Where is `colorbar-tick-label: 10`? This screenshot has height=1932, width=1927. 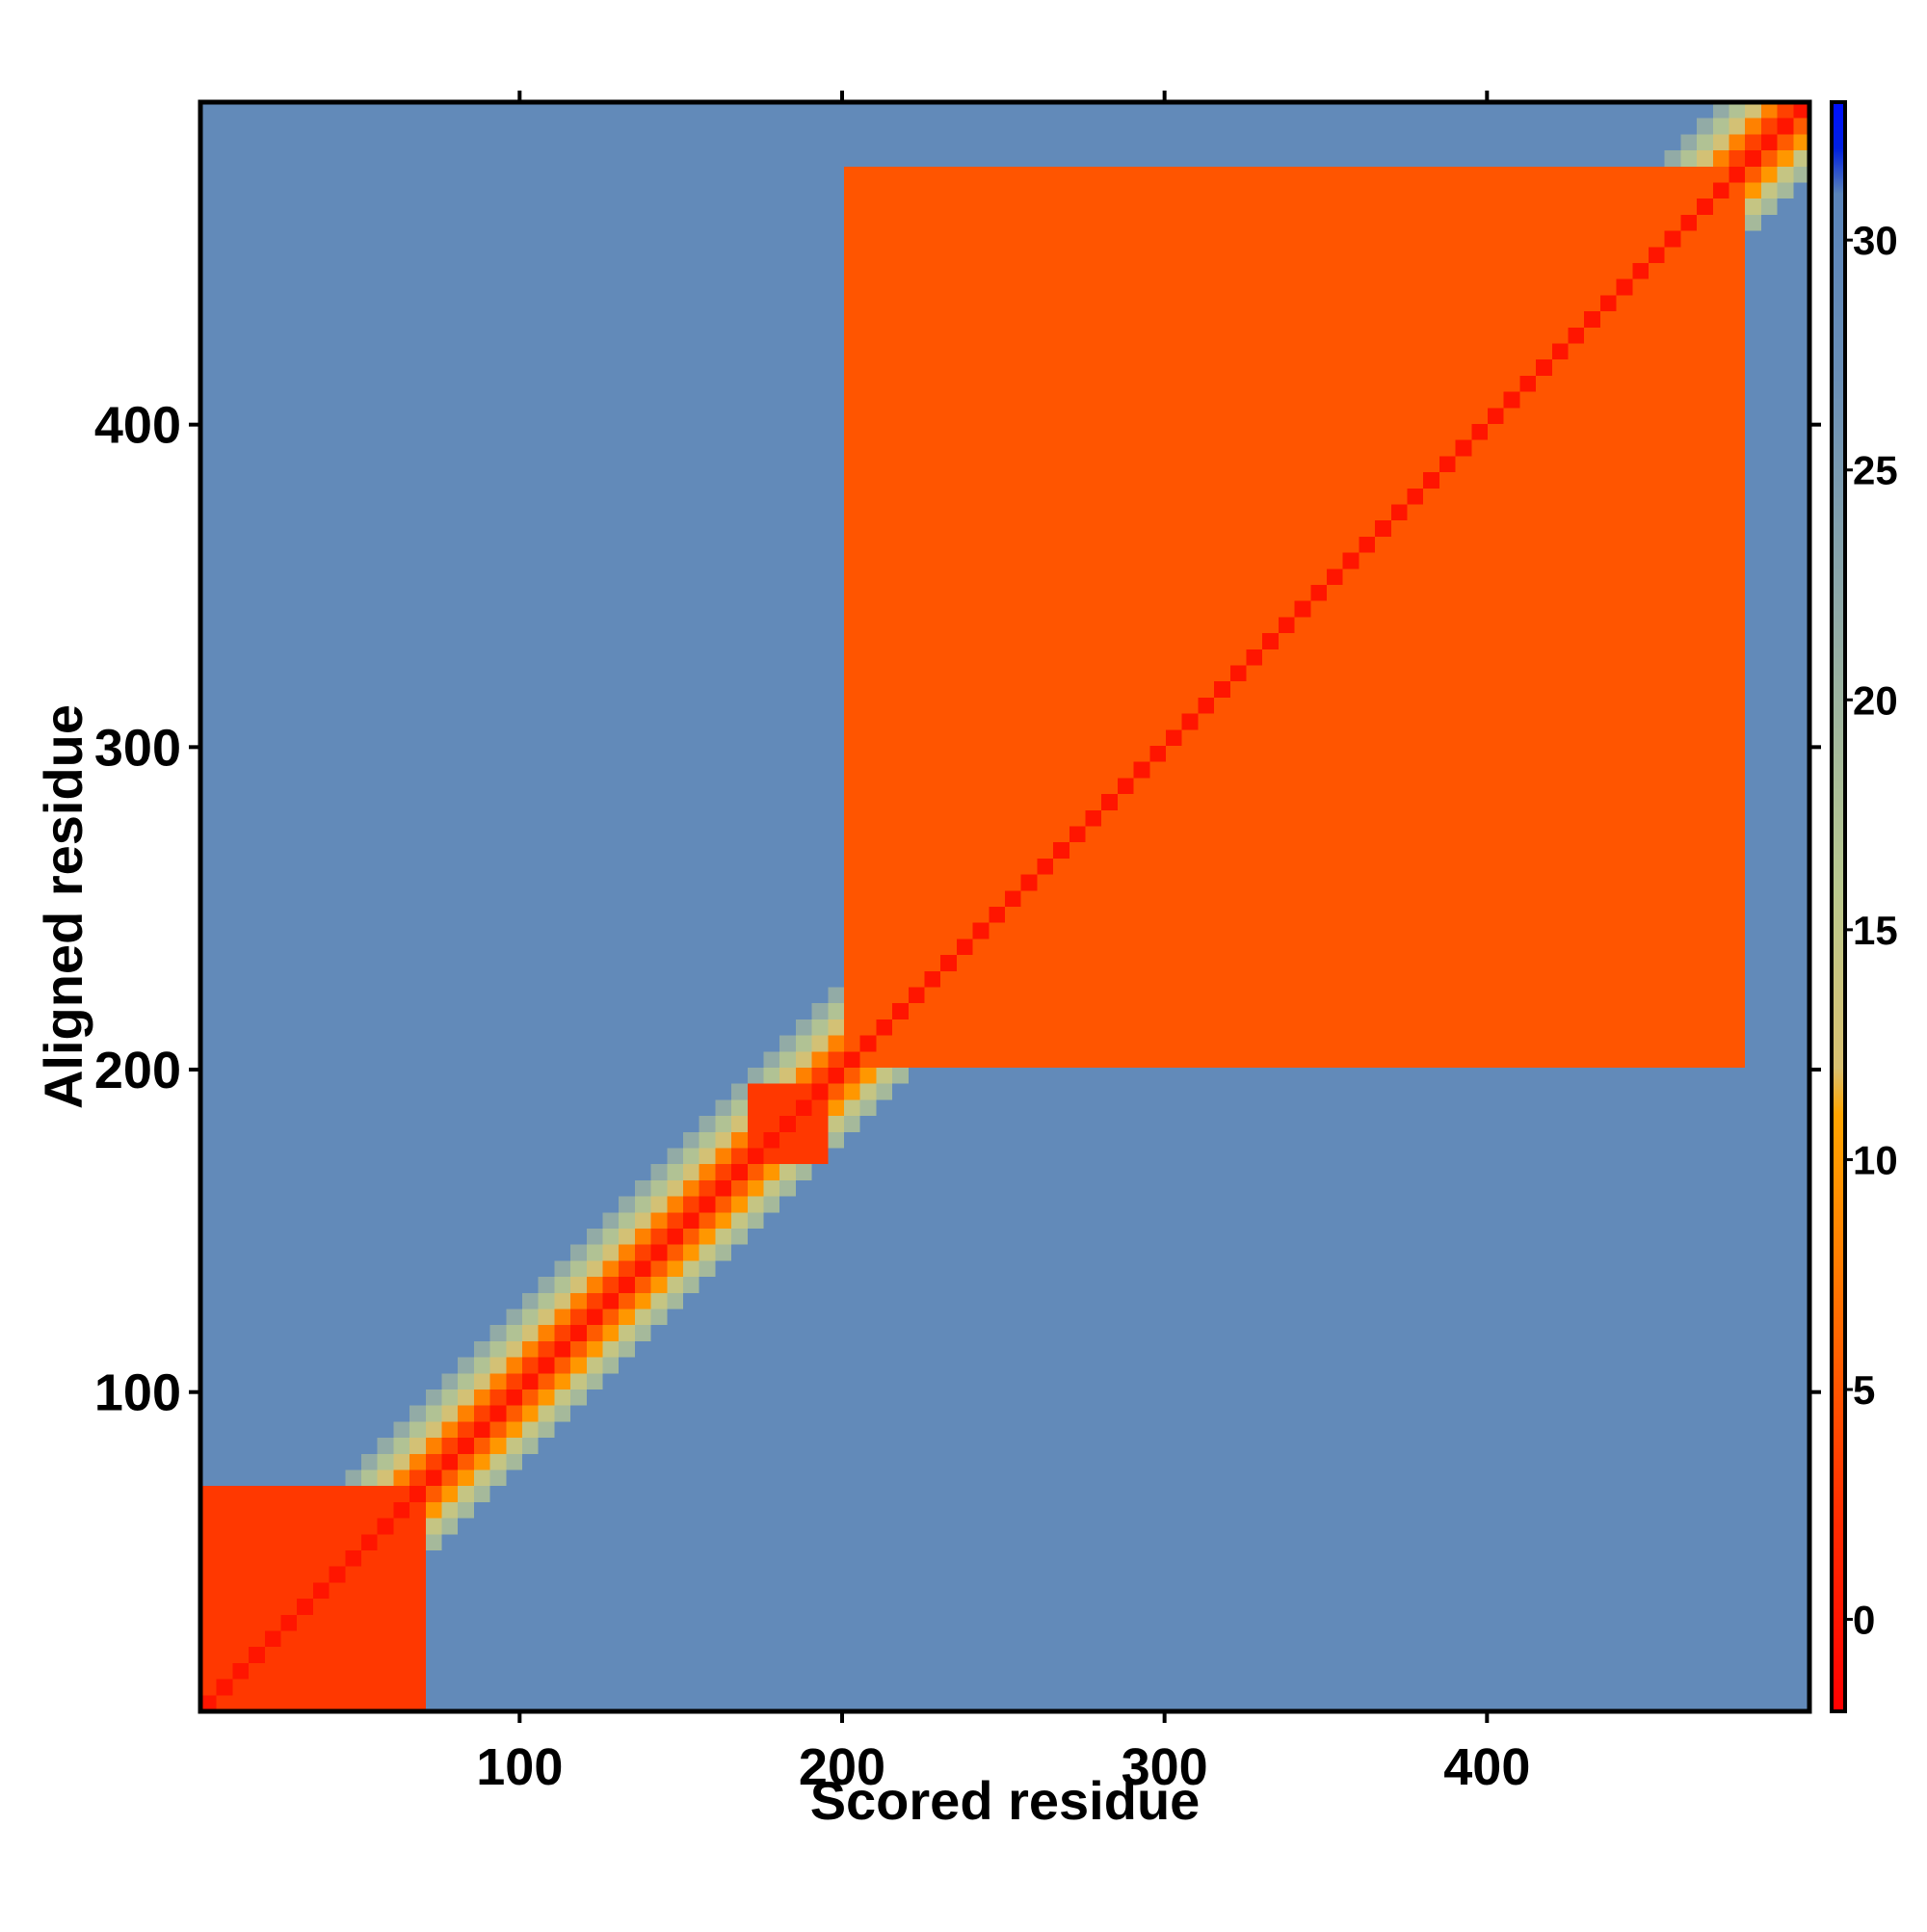
colorbar-tick-label: 10 is located at coordinates (1875, 1159).